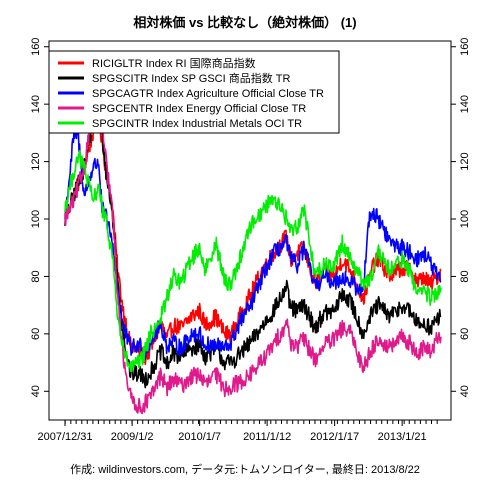 The image size is (480, 480). Describe the element at coordinates (465, 334) in the screenshot. I see `y-tick-label-right: 60` at that location.